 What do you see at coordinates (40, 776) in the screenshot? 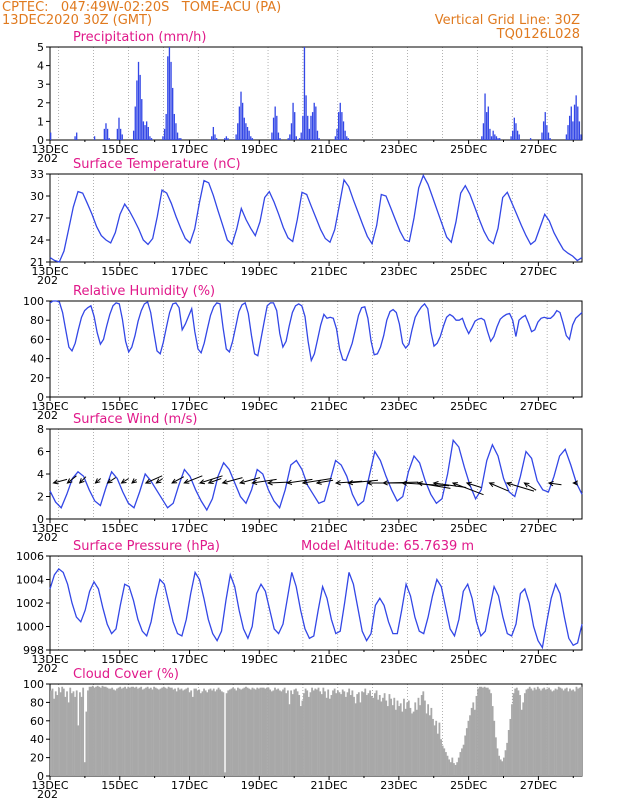
I see `y-tick-label: 0` at bounding box center [40, 776].